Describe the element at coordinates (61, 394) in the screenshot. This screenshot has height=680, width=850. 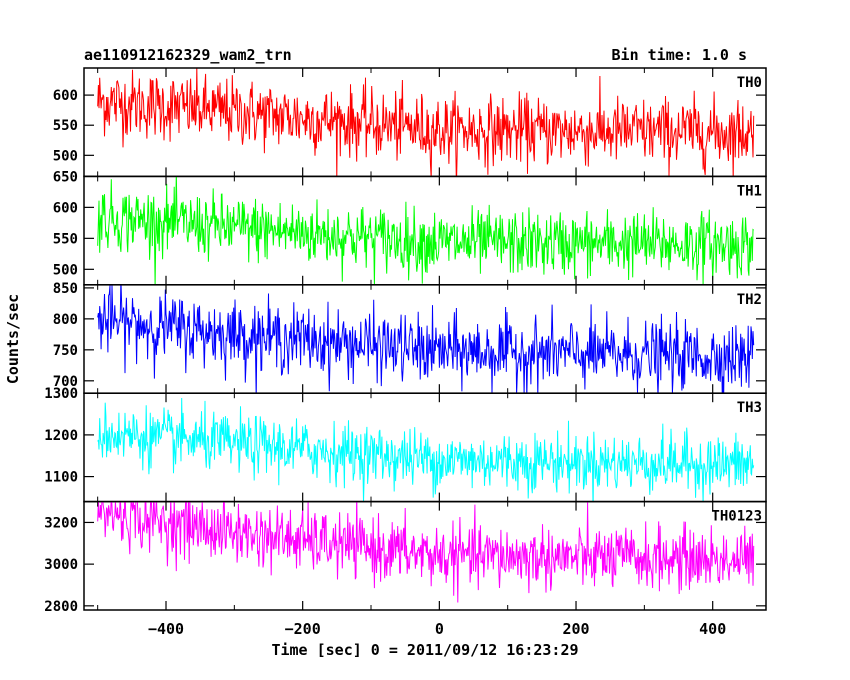
I see `y-tick-label: 1300` at that location.